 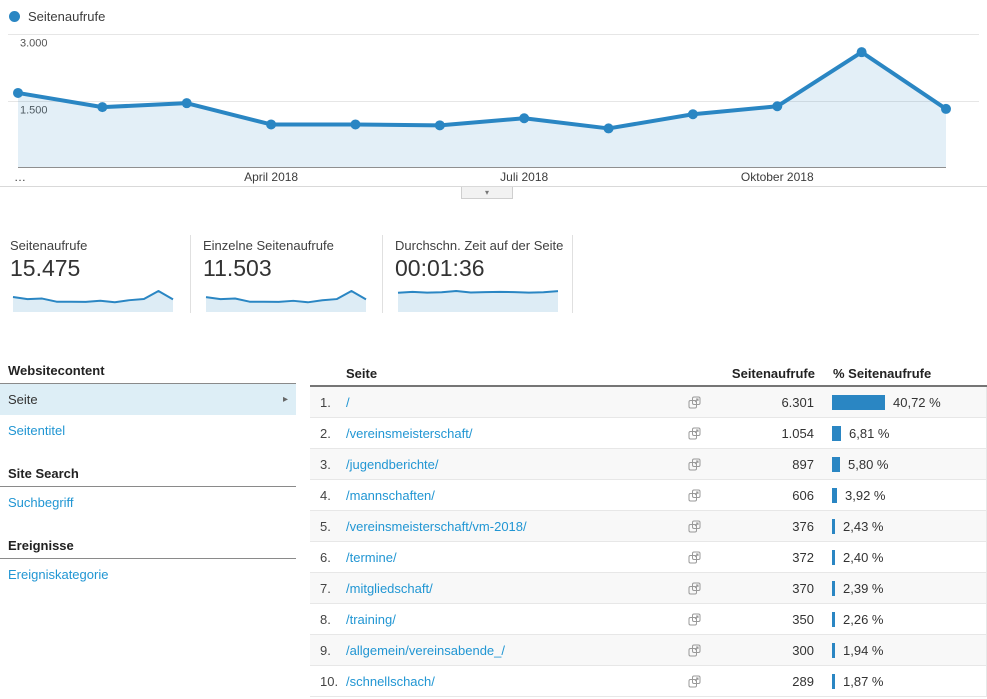 I want to click on column-header-seite: Seite, so click(x=362, y=373).